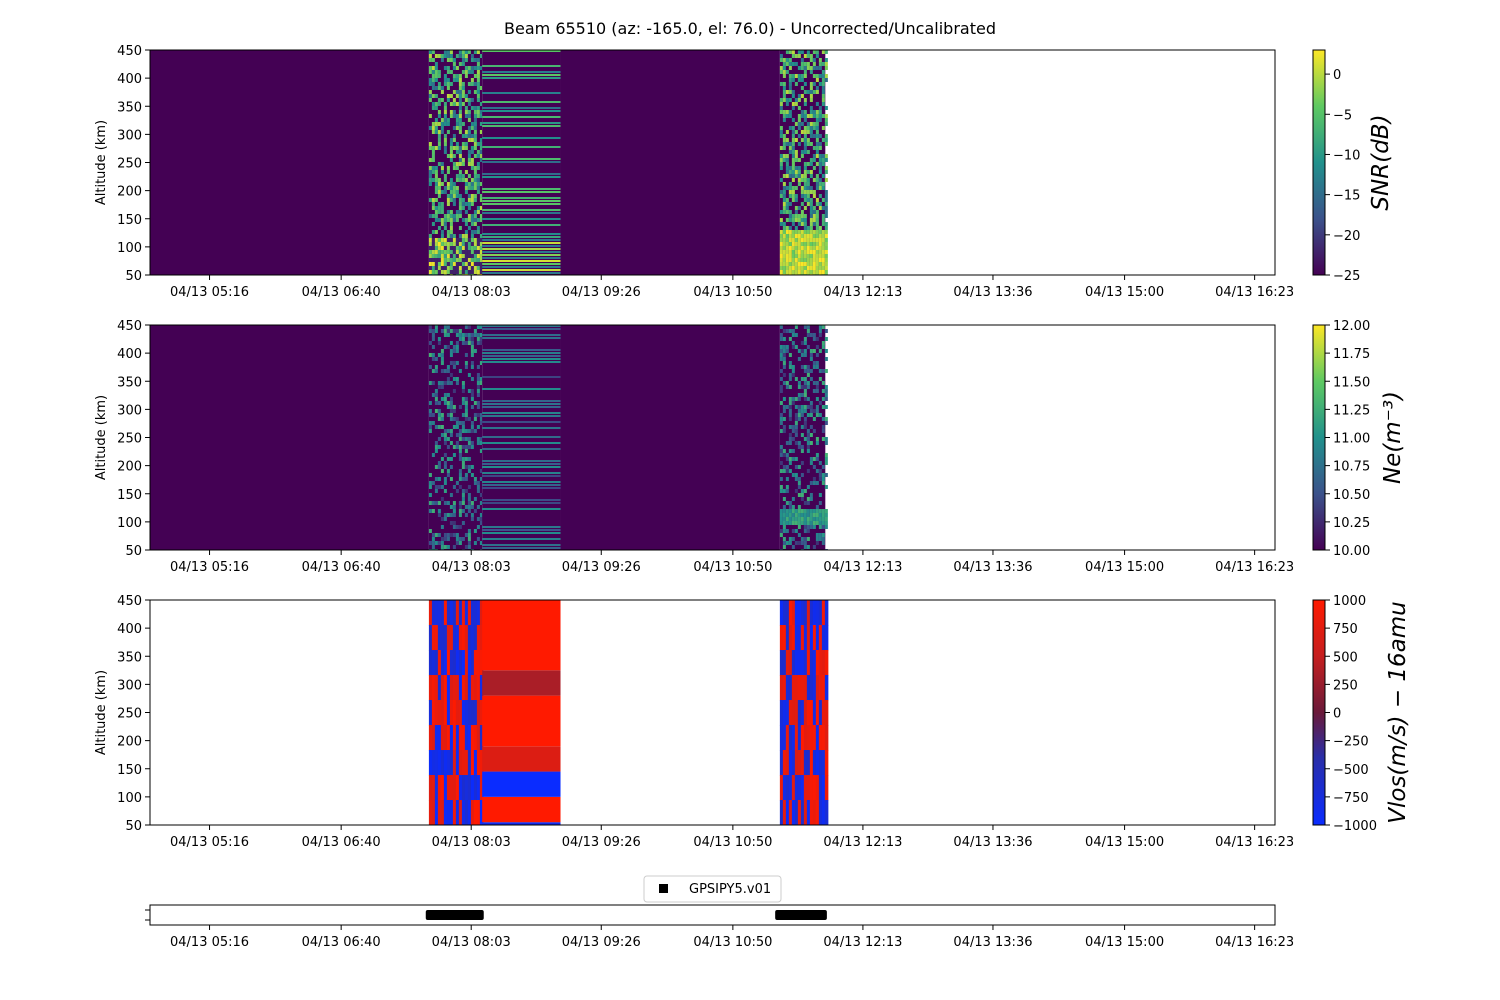 Image resolution: width=1500 pixels, height=1000 pixels. I want to click on timeline-bars, so click(626, 915).